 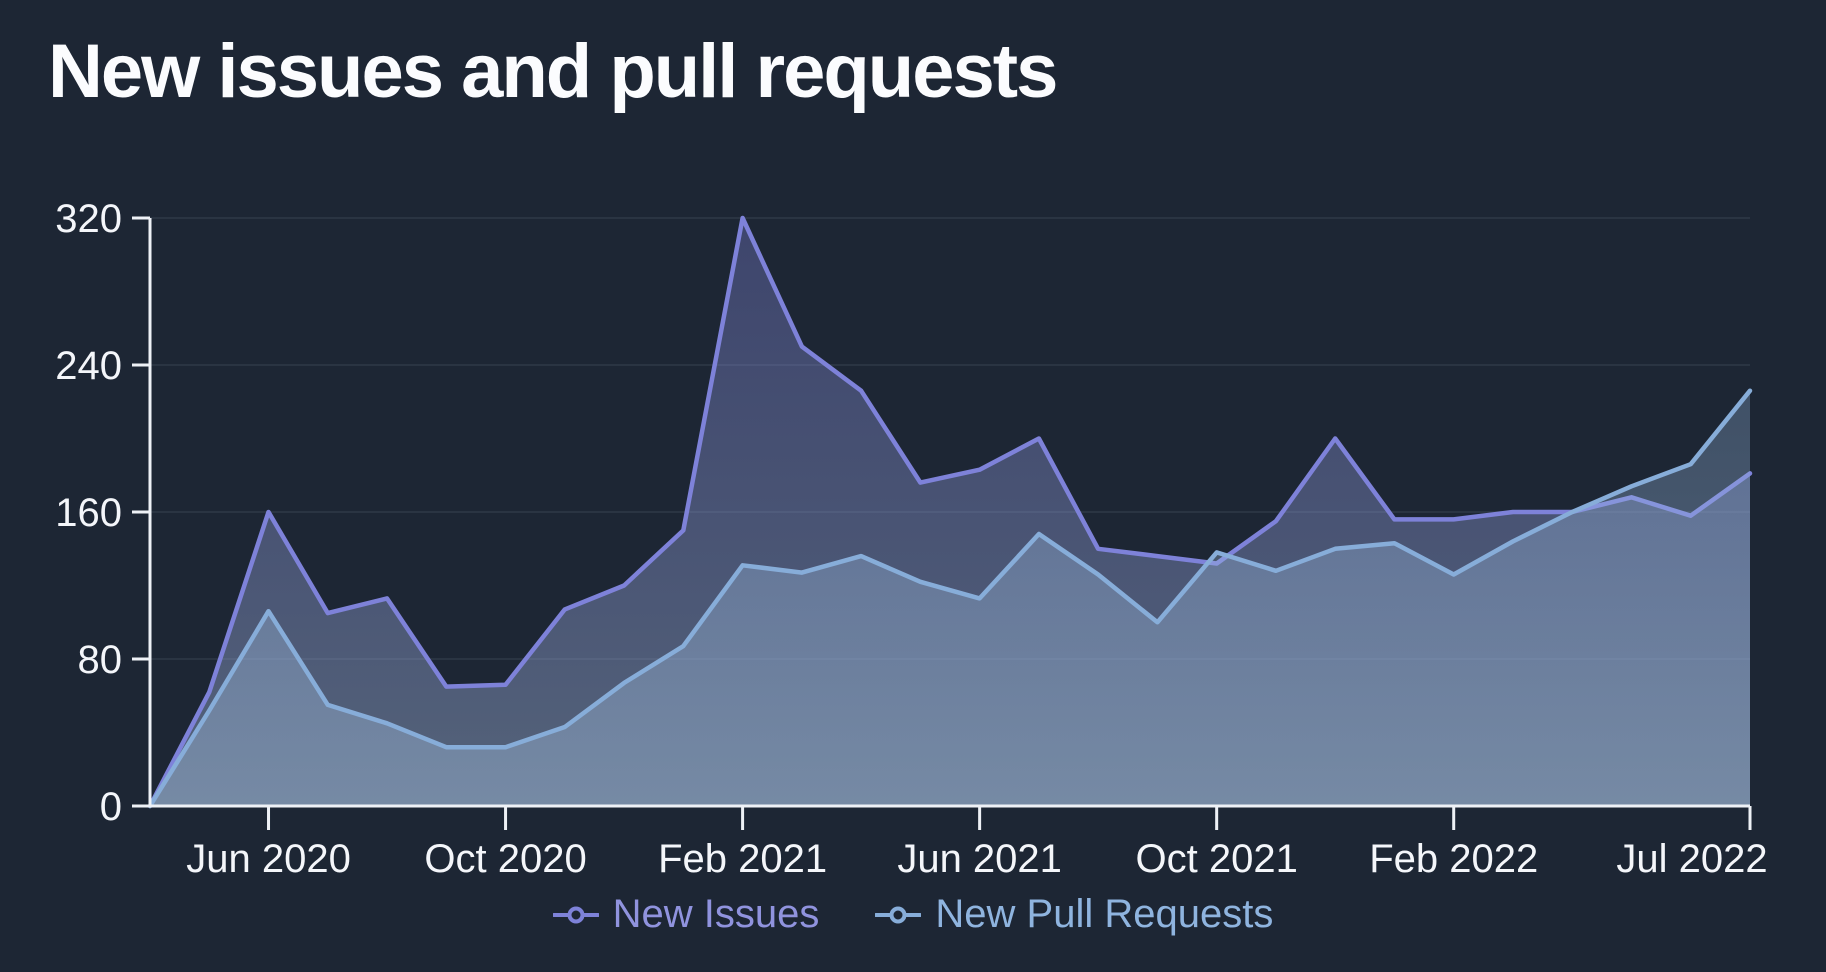 I want to click on legend-item-new-issues: New Issues, so click(x=686, y=914).